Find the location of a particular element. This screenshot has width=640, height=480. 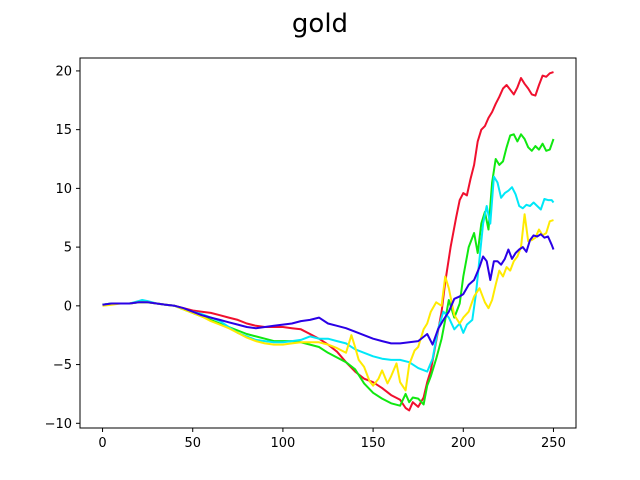

y-tick-label: 15 is located at coordinates (63, 130).